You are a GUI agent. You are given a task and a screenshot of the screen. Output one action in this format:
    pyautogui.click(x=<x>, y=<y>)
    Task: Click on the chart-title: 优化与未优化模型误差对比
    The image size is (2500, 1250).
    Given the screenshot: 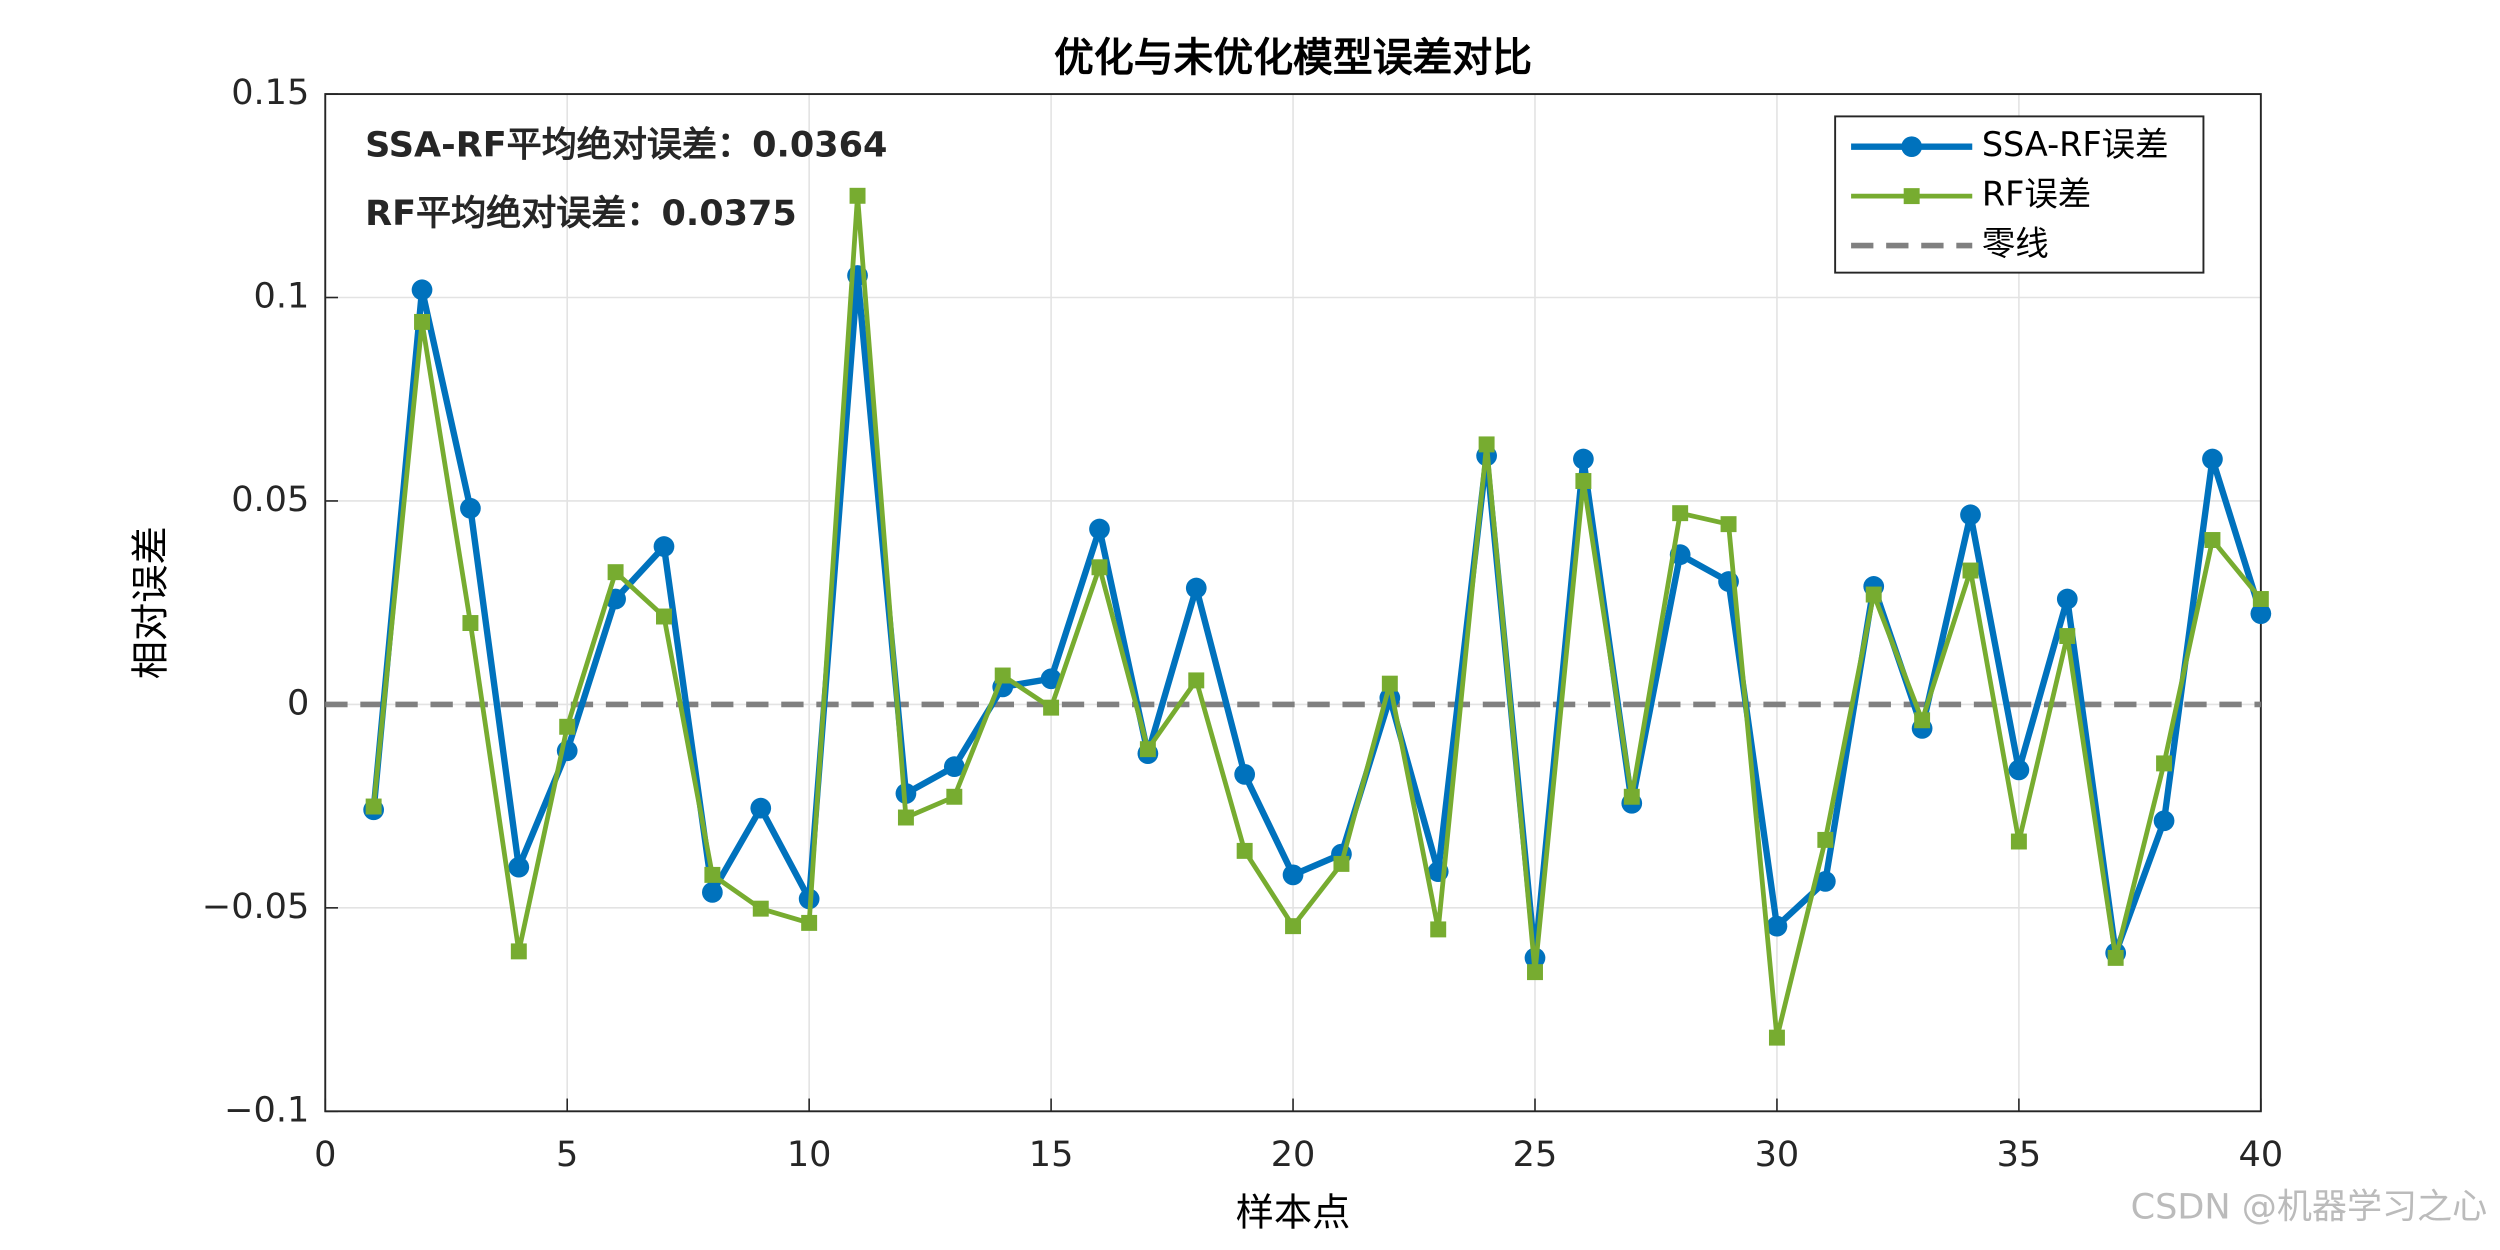 What is the action you would take?
    pyautogui.click(x=1293, y=58)
    